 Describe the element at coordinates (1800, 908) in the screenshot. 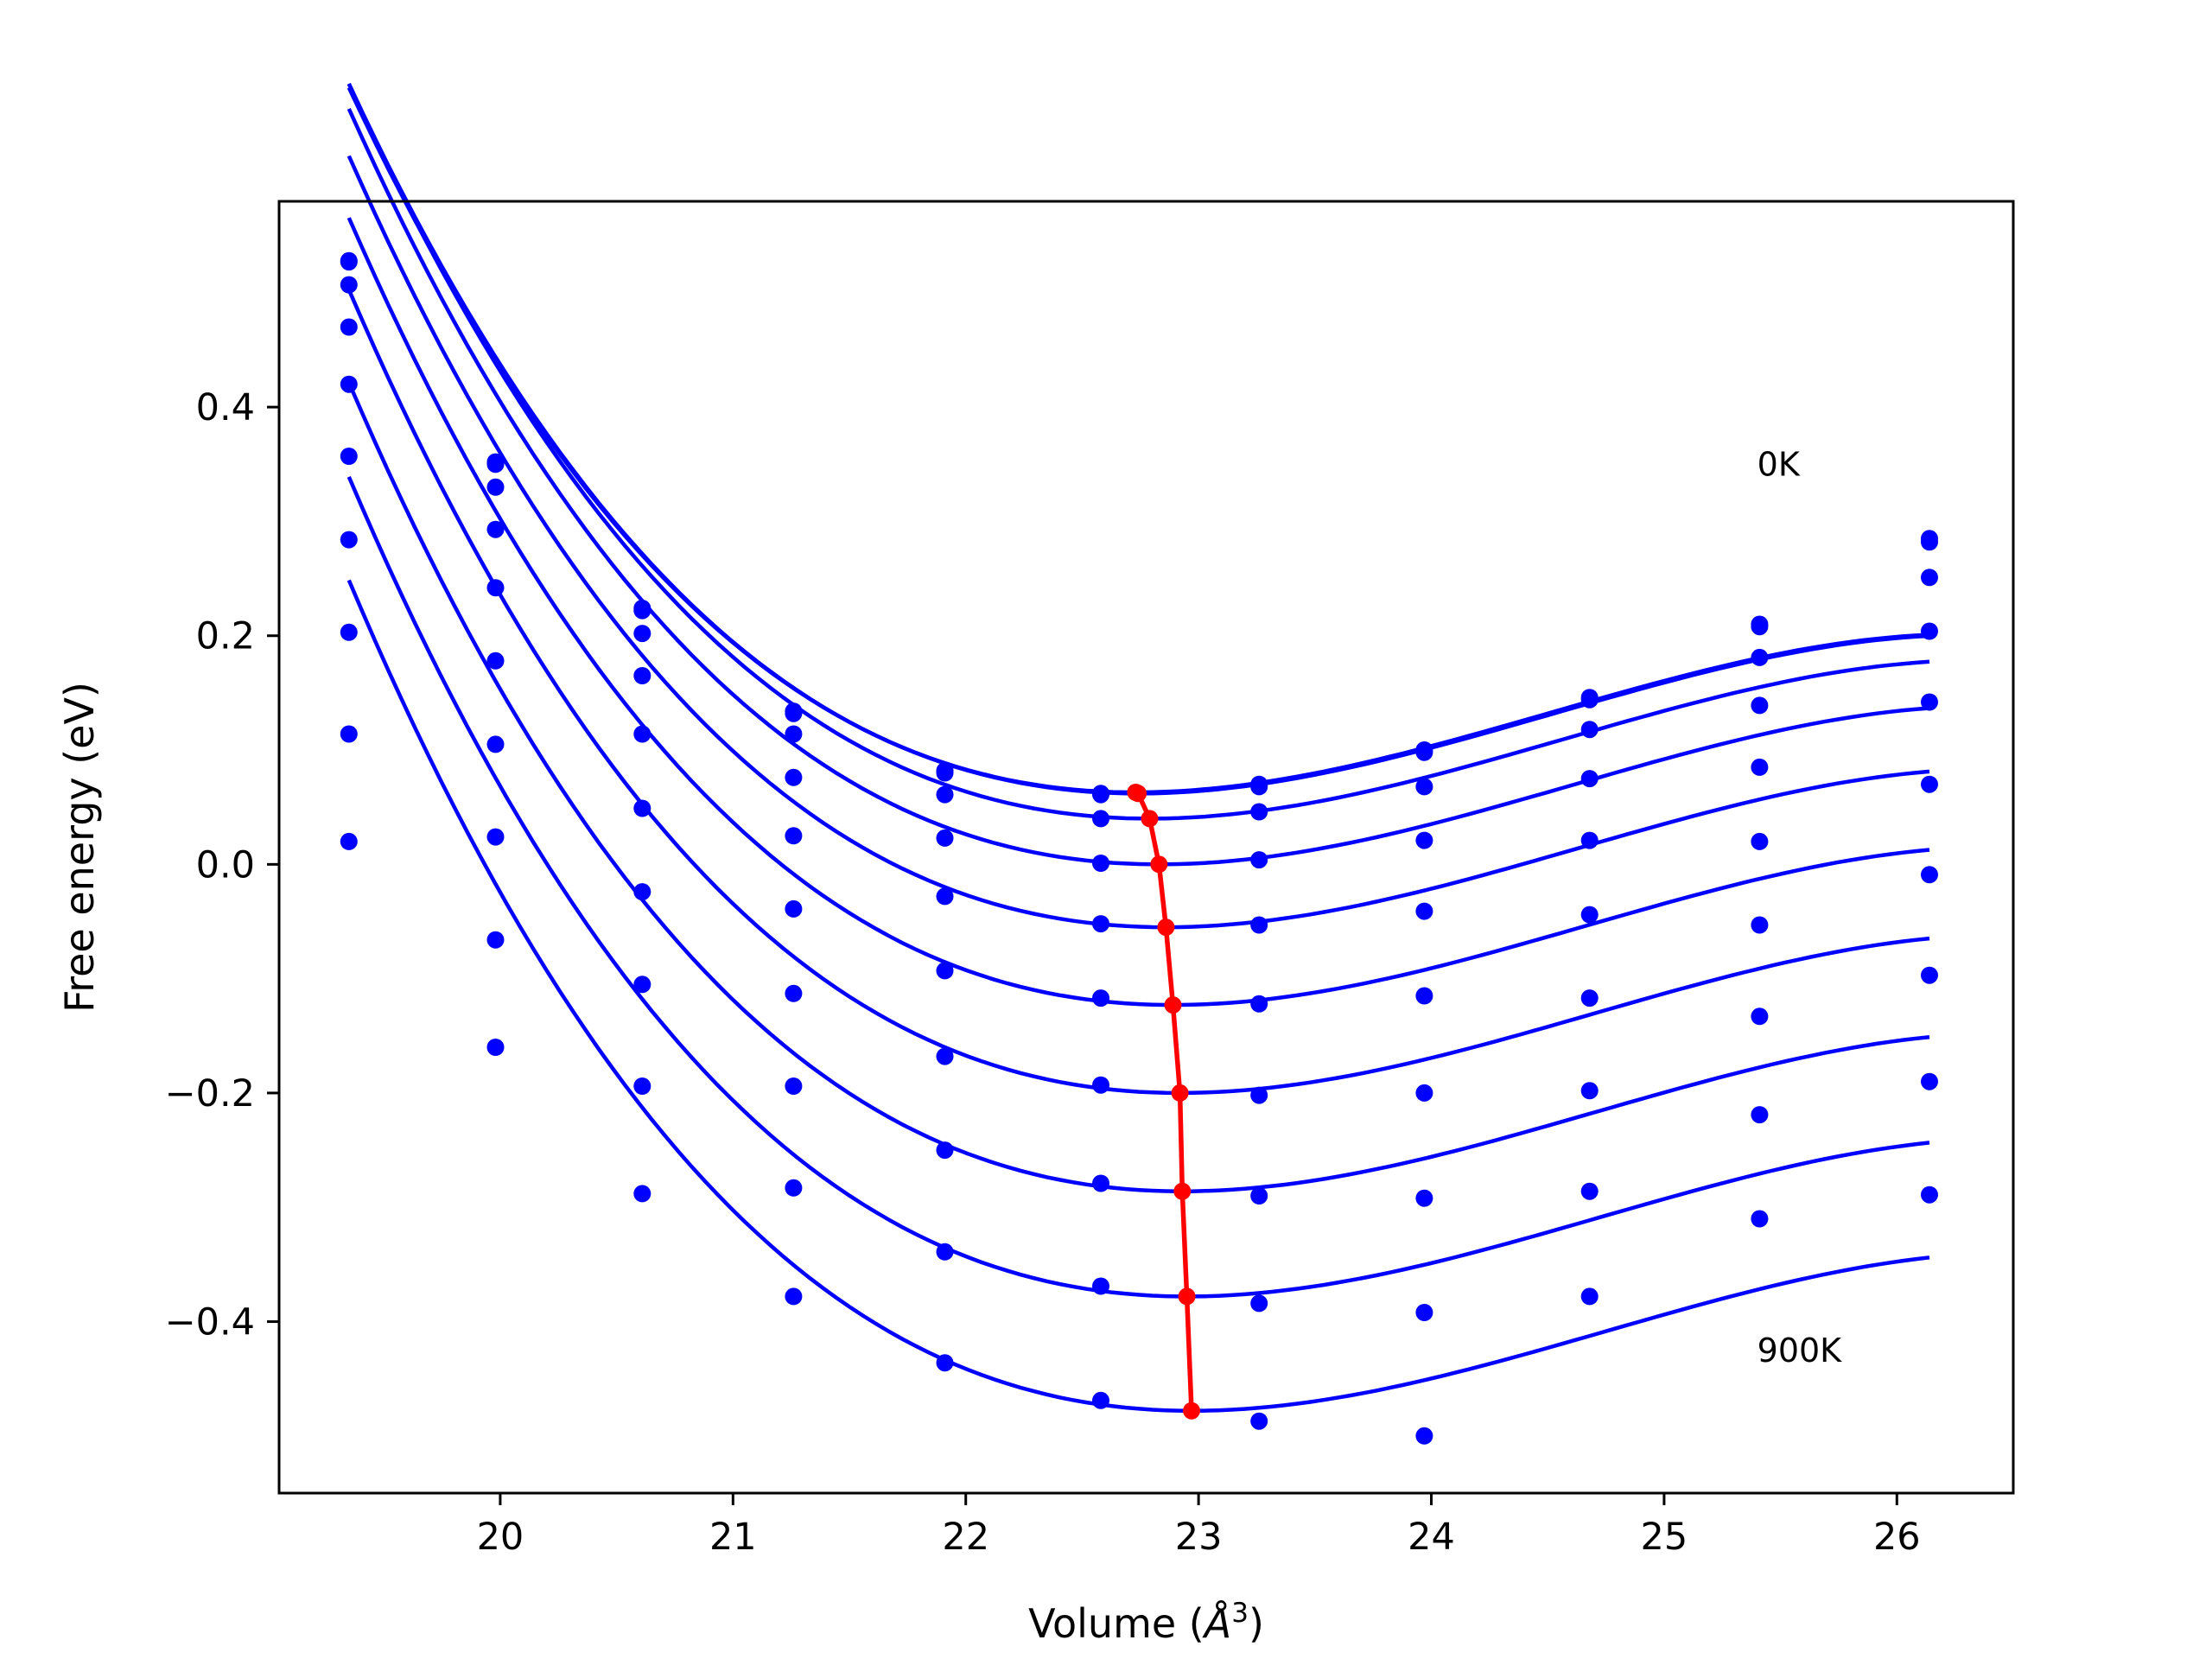

I see `annotations: 0K 900K` at that location.